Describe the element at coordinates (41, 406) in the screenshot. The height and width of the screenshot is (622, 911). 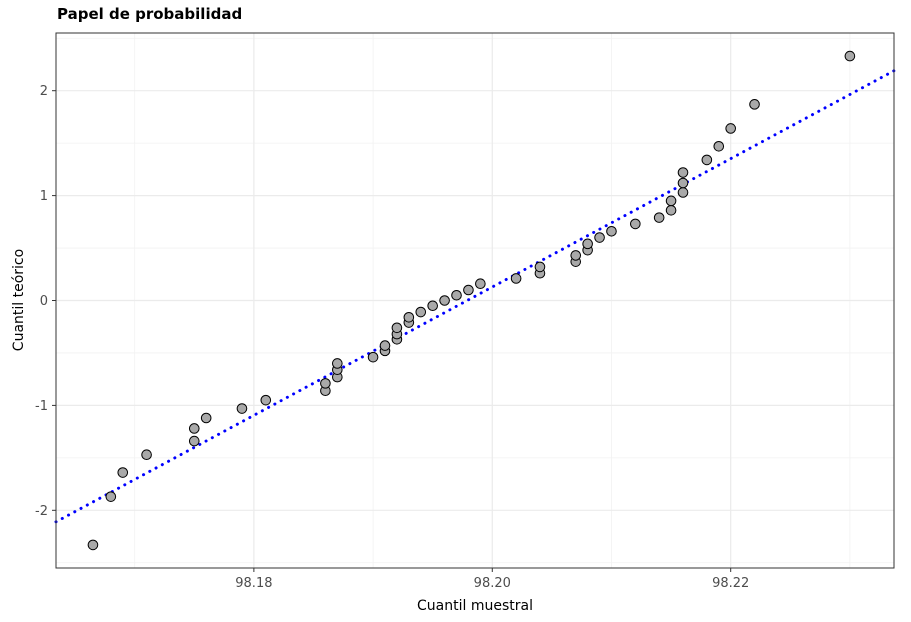
I see `y-tick-label: -1` at that location.